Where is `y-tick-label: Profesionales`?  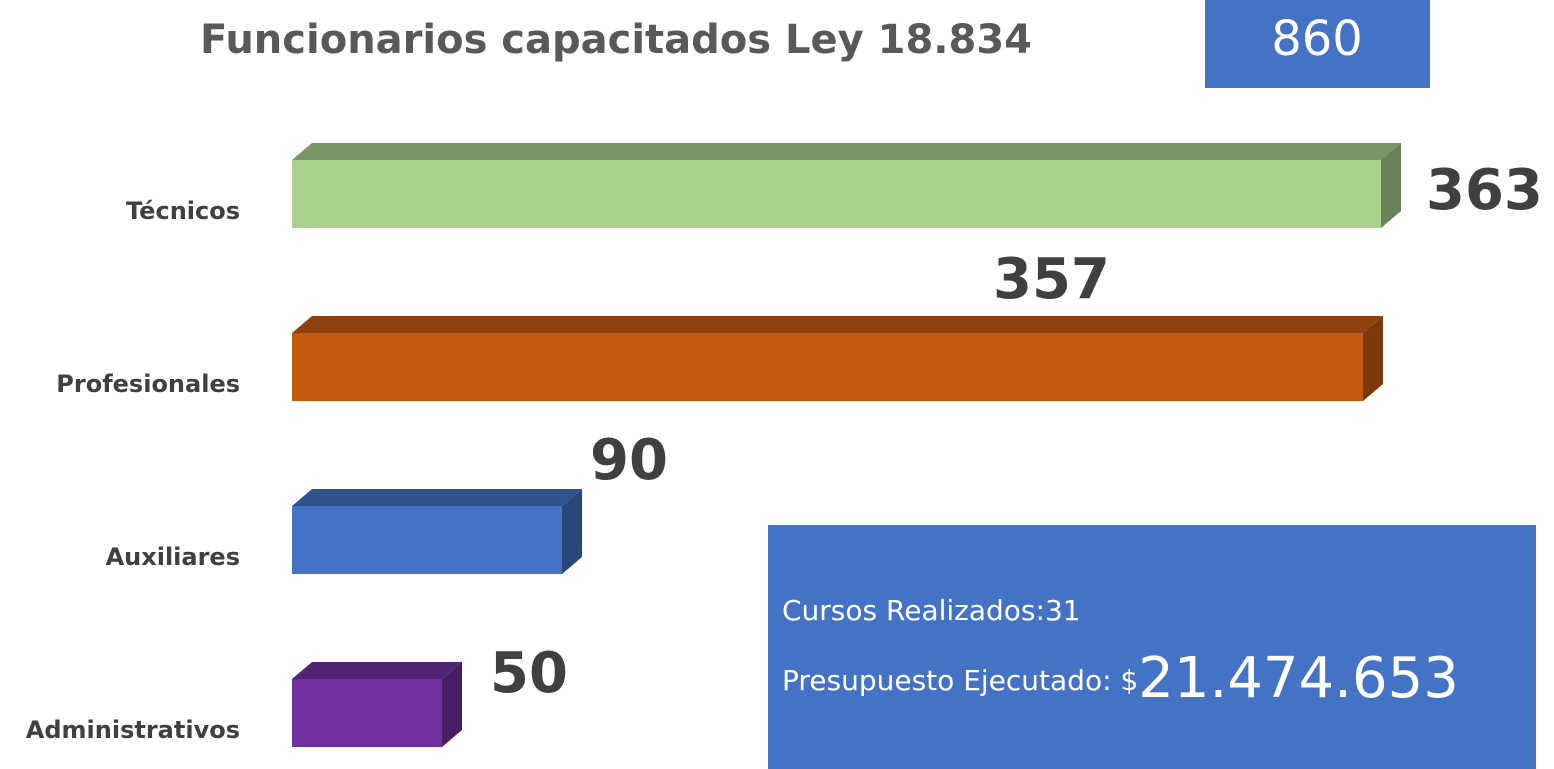
y-tick-label: Profesionales is located at coordinates (148, 384).